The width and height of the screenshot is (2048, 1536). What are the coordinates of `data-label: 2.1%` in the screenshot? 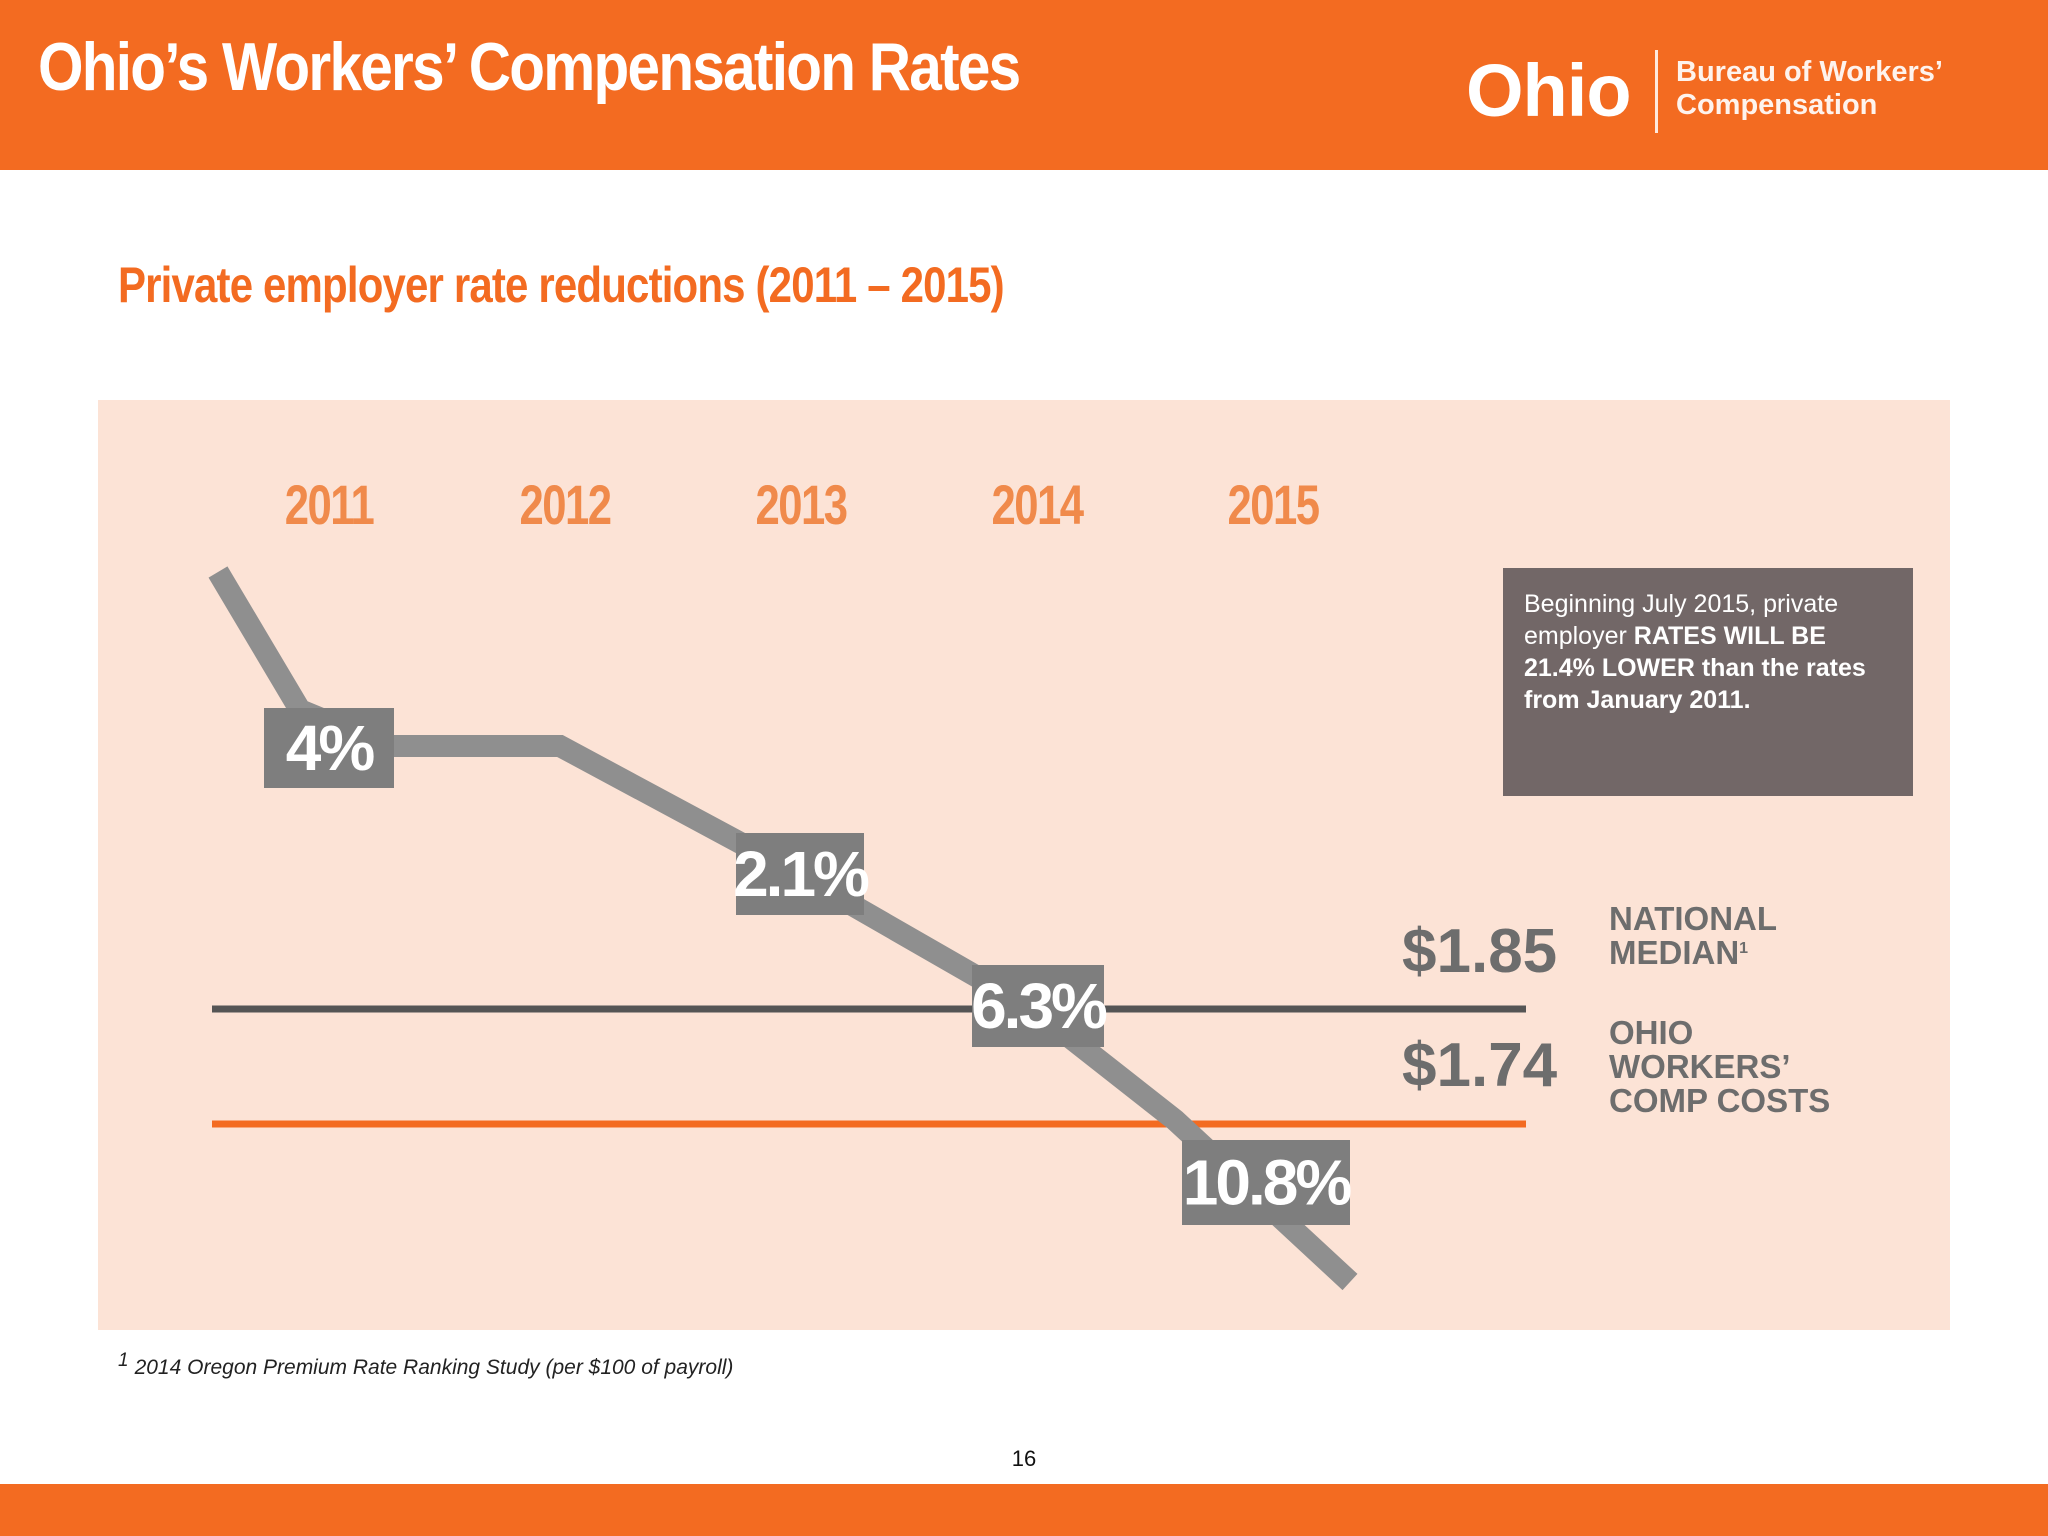 It's located at (801, 874).